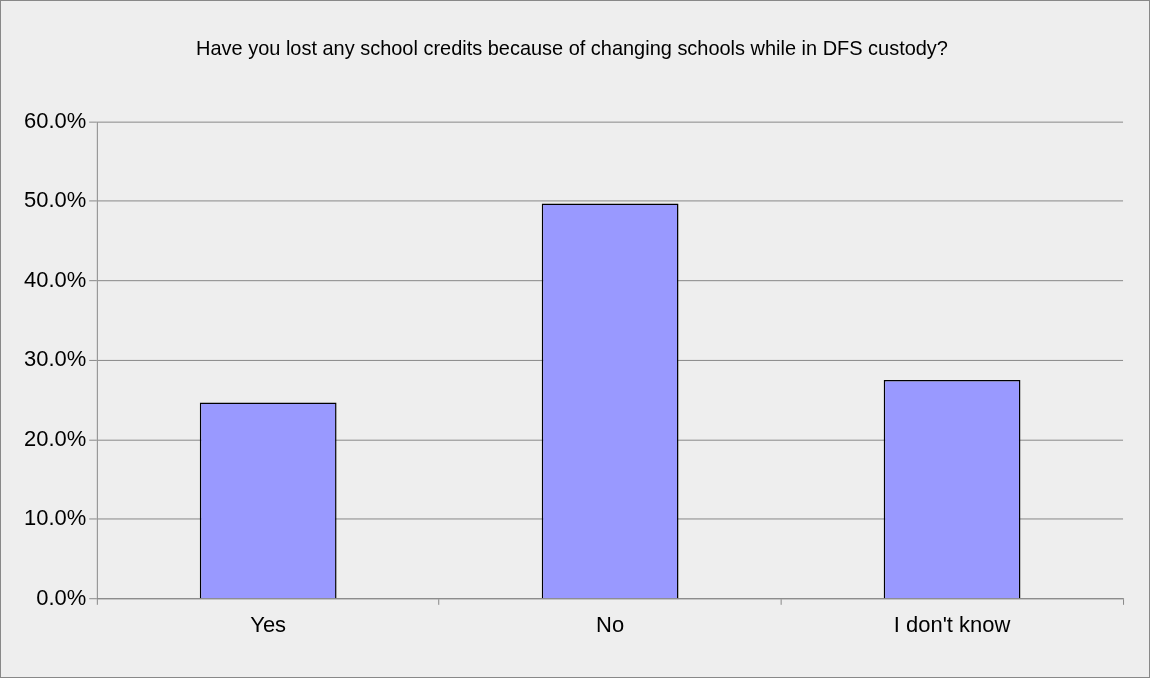 Image resolution: width=1152 pixels, height=680 pixels. What do you see at coordinates (61, 597) in the screenshot?
I see `y-tick-label: 0.0%` at bounding box center [61, 597].